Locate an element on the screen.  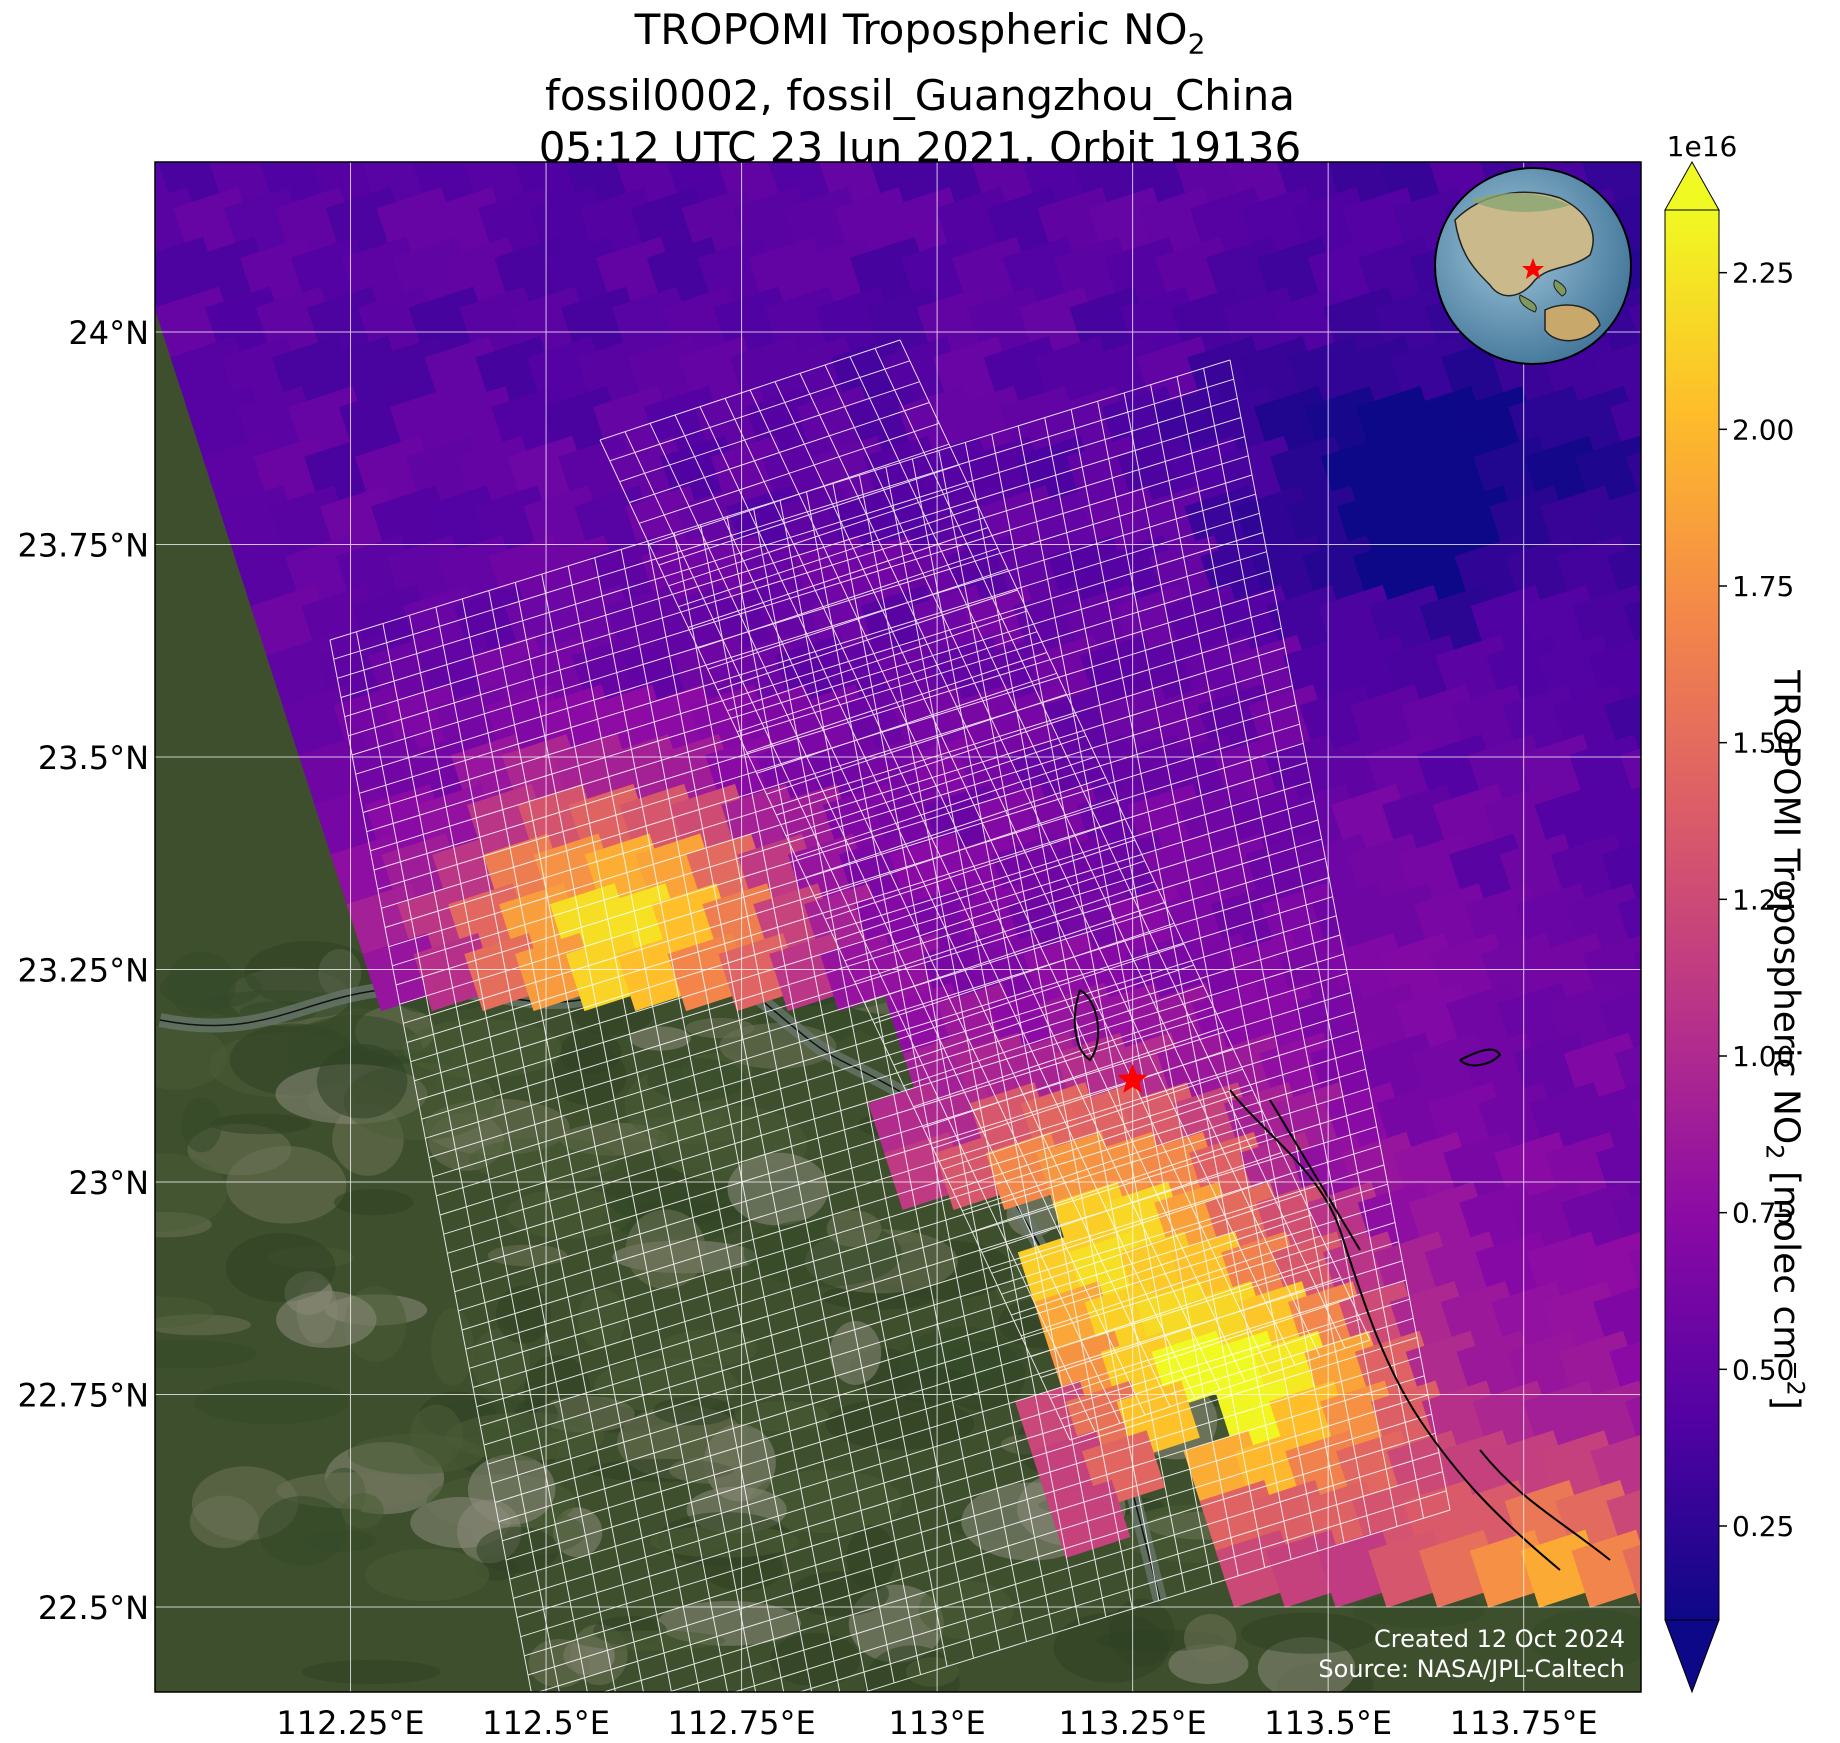
colorbar-tick-label: 1.75 is located at coordinates (1763, 586).